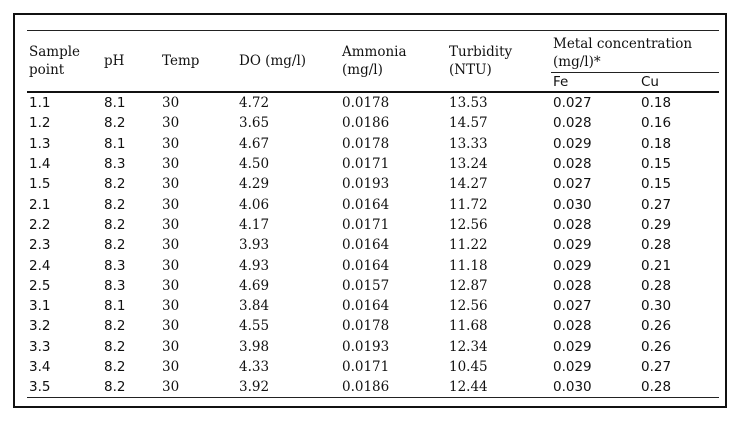  What do you see at coordinates (468, 164) in the screenshot?
I see `cell-turbidity: 13.24` at bounding box center [468, 164].